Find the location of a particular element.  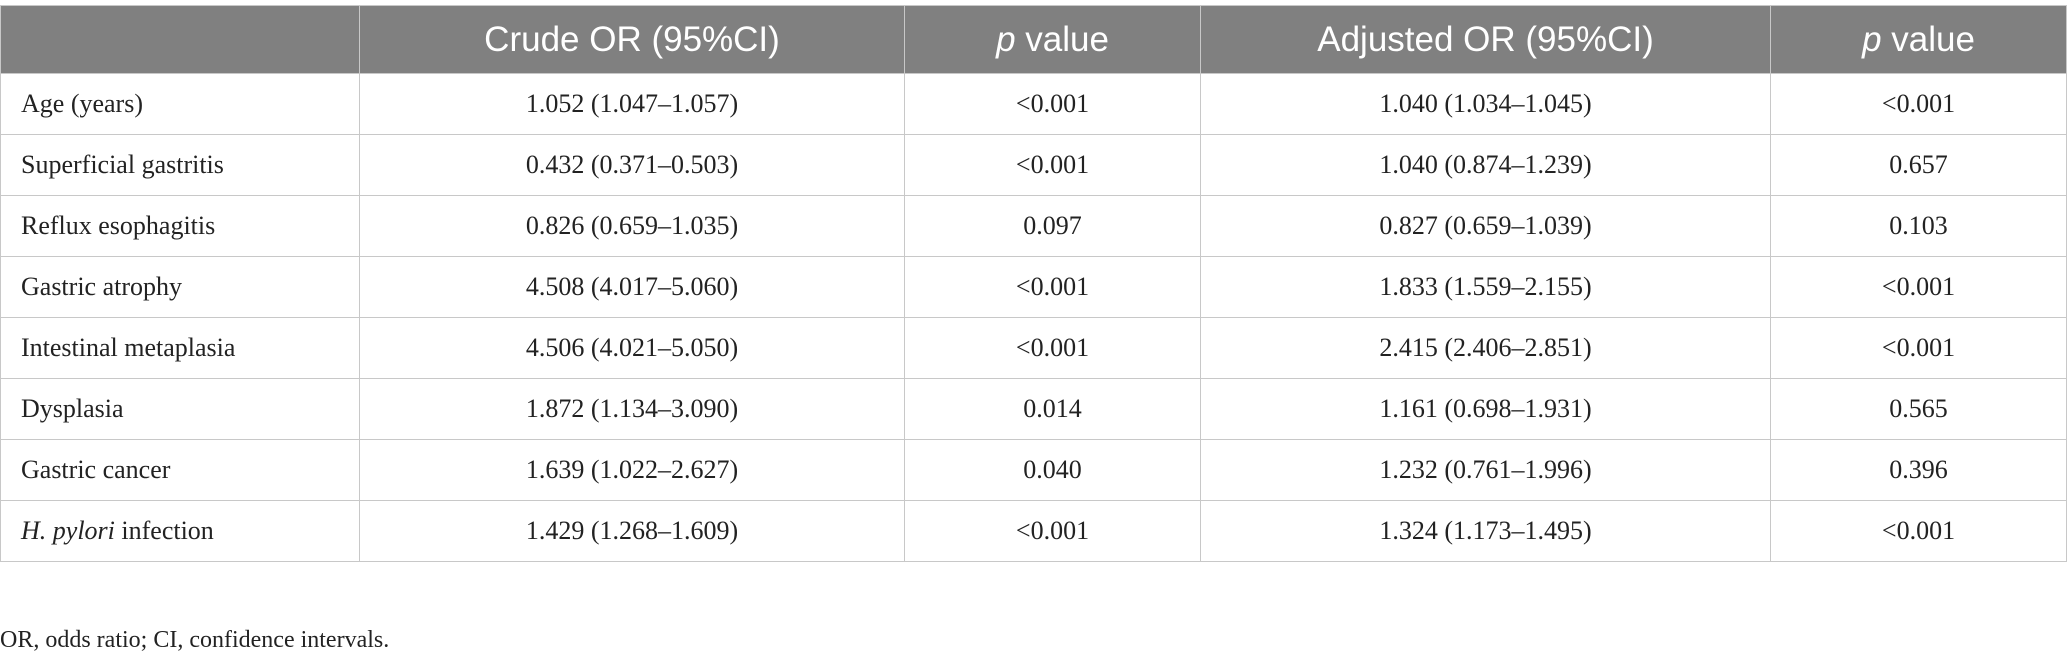

cell: 1.040 (0.874–1.239) is located at coordinates (1485, 165).